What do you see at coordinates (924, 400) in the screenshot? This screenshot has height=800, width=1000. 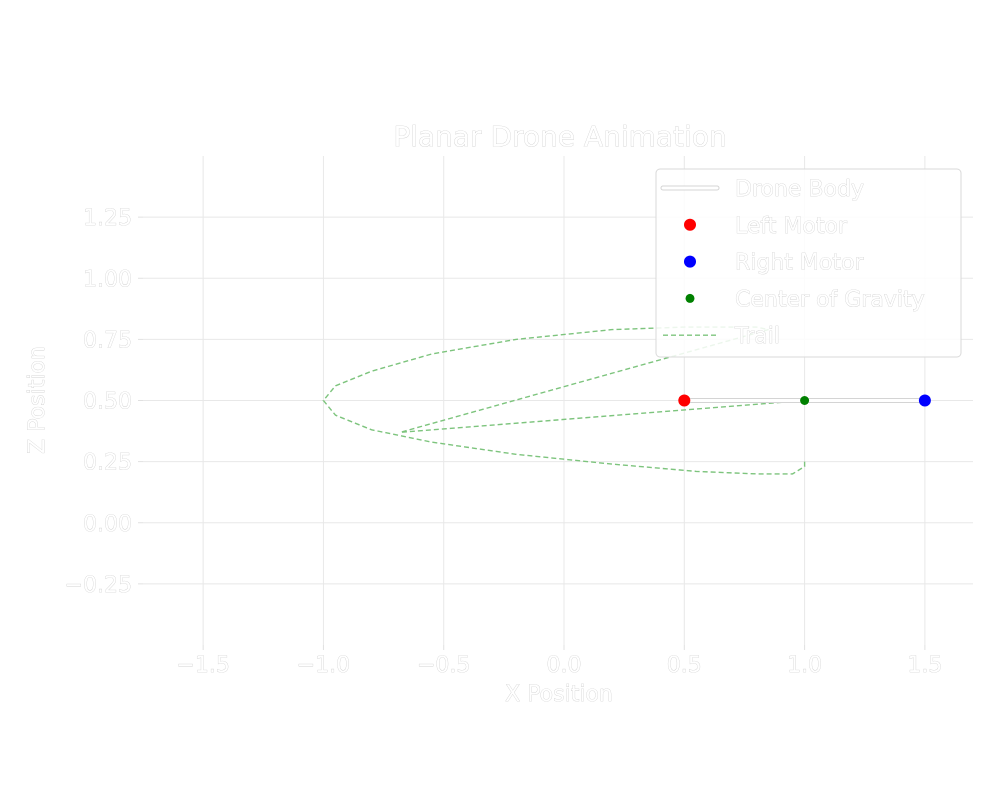 I see `right-motor-marker` at bounding box center [924, 400].